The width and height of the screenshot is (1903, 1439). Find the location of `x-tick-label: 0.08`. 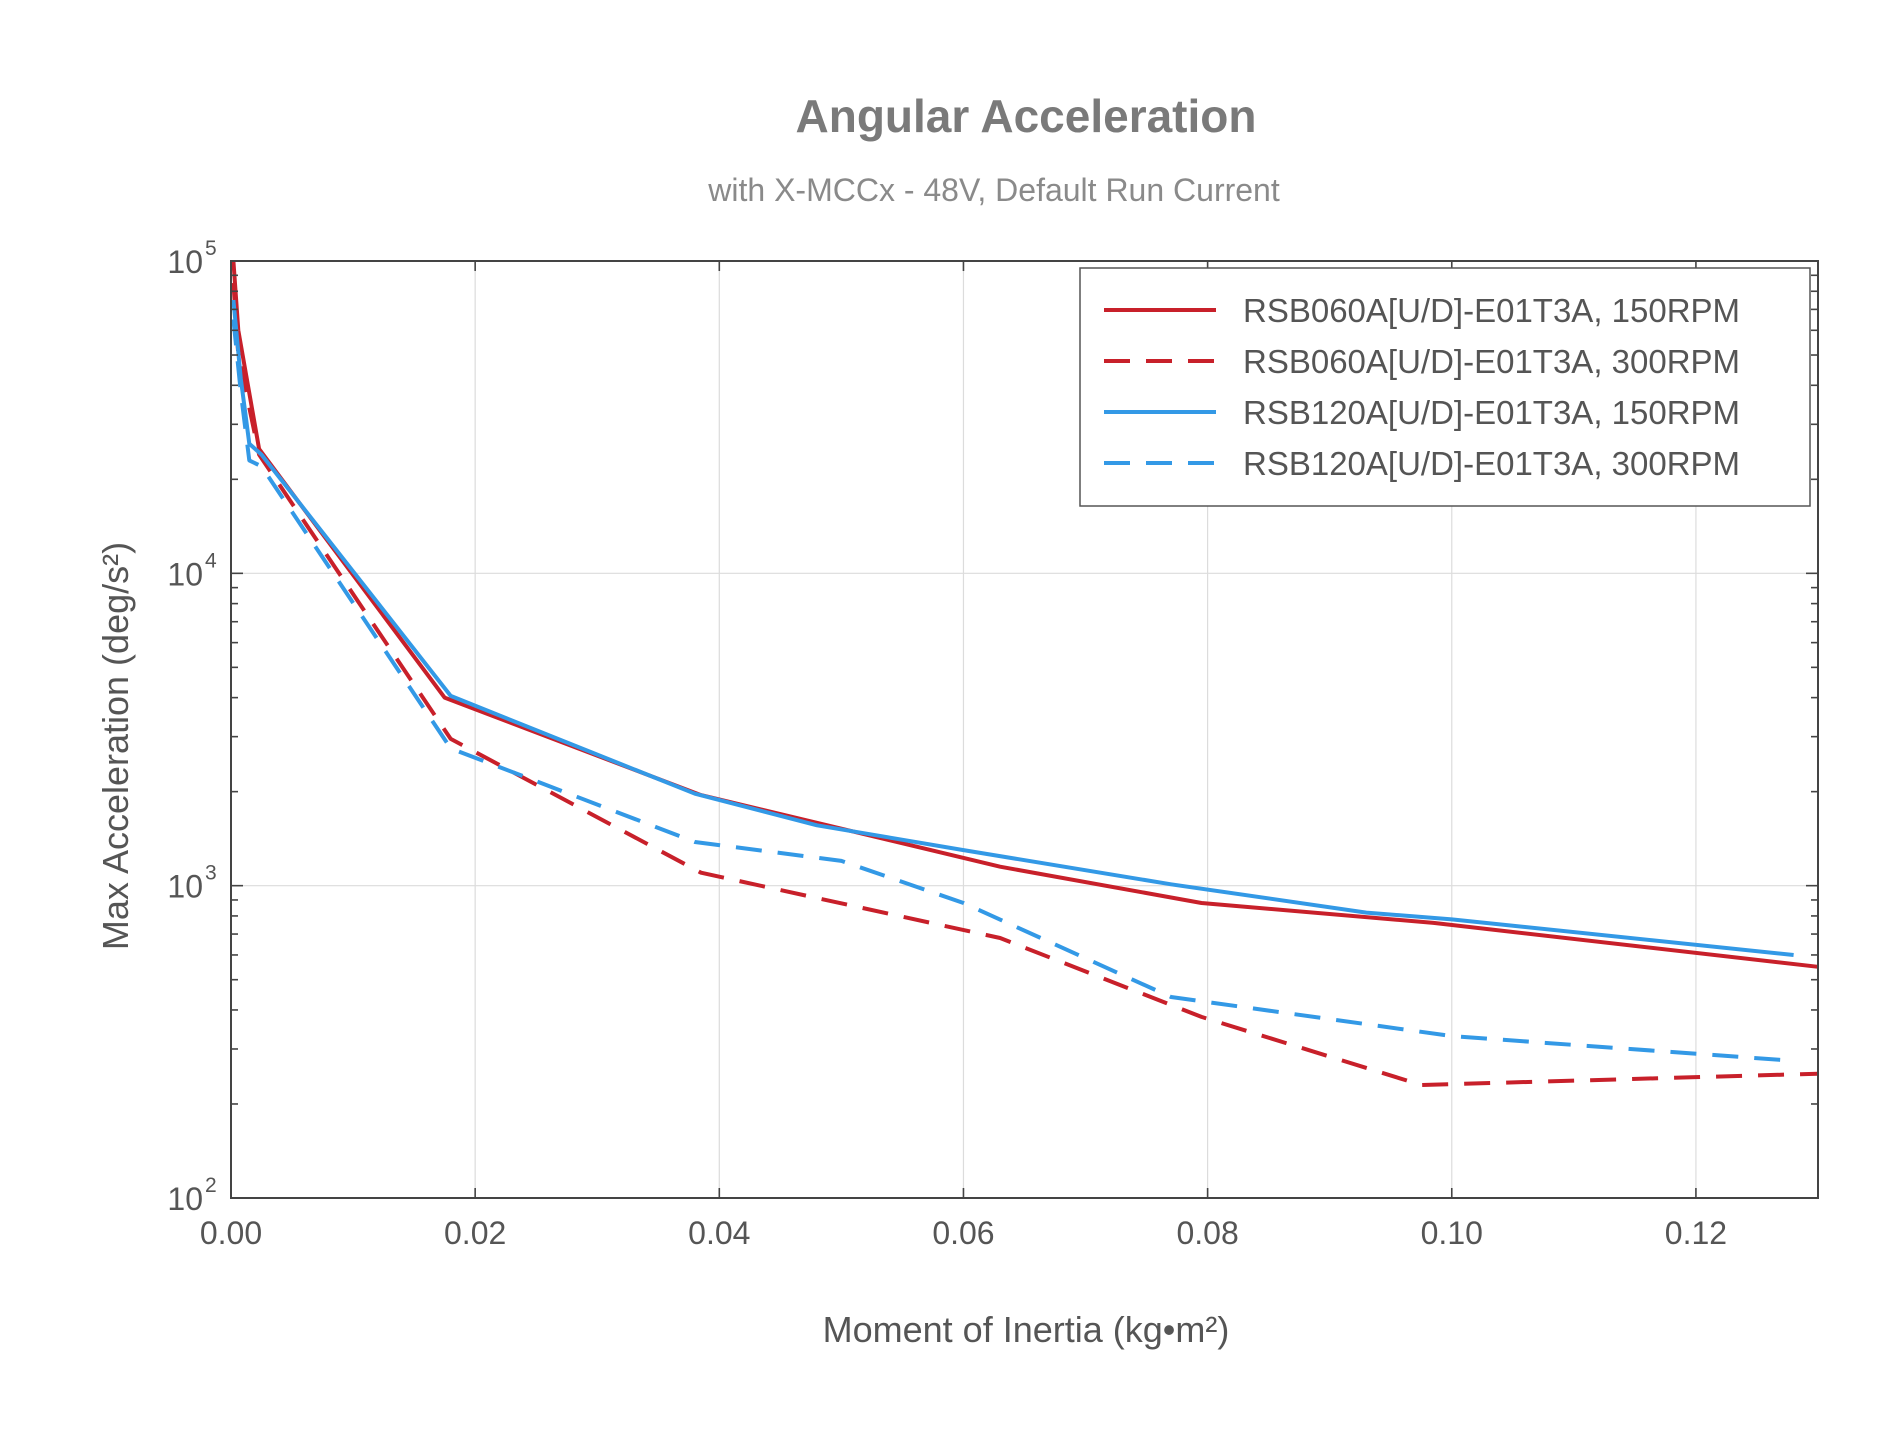

x-tick-label: 0.08 is located at coordinates (1207, 1233).